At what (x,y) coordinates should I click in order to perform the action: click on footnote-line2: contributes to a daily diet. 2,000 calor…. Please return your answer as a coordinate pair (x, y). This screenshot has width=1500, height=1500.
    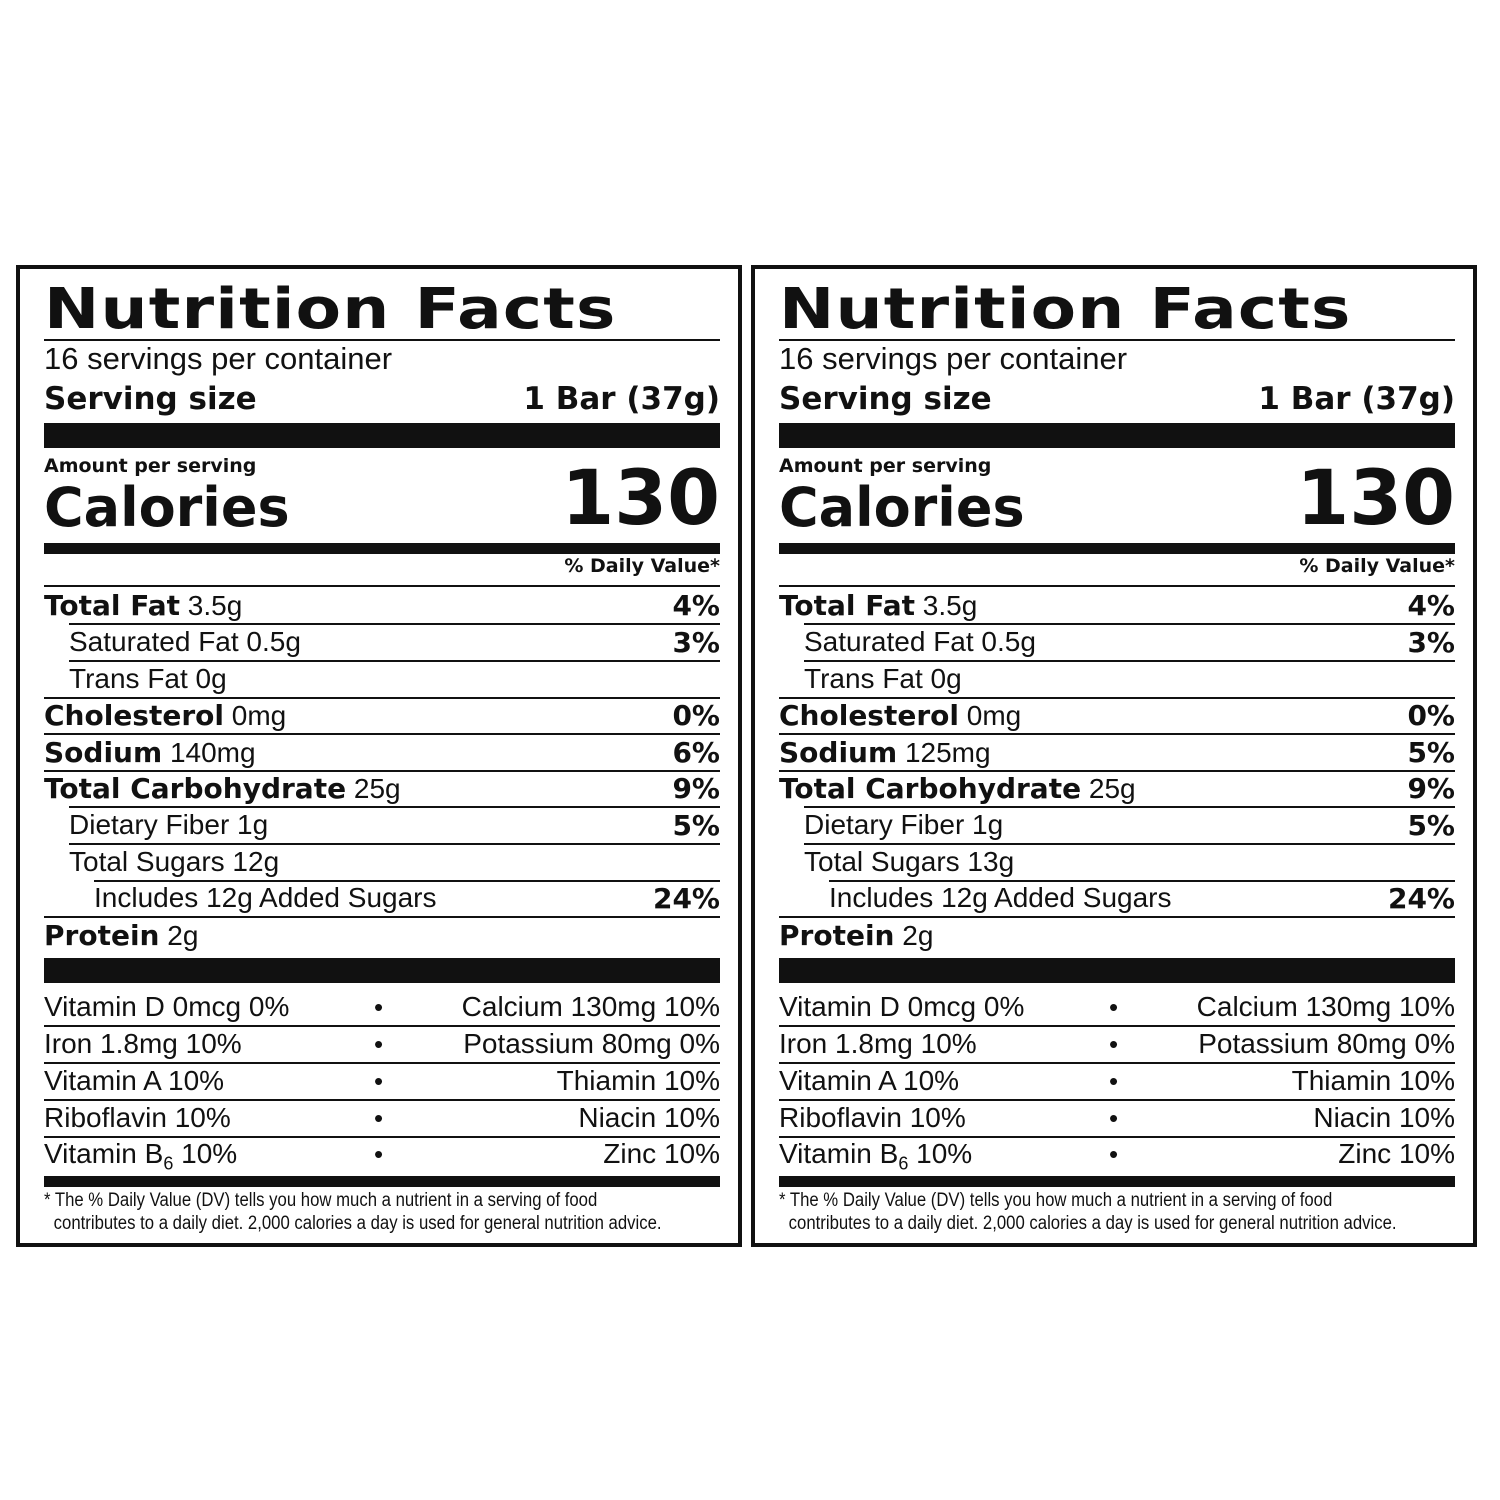
    Looking at the image, I should click on (357, 1223).